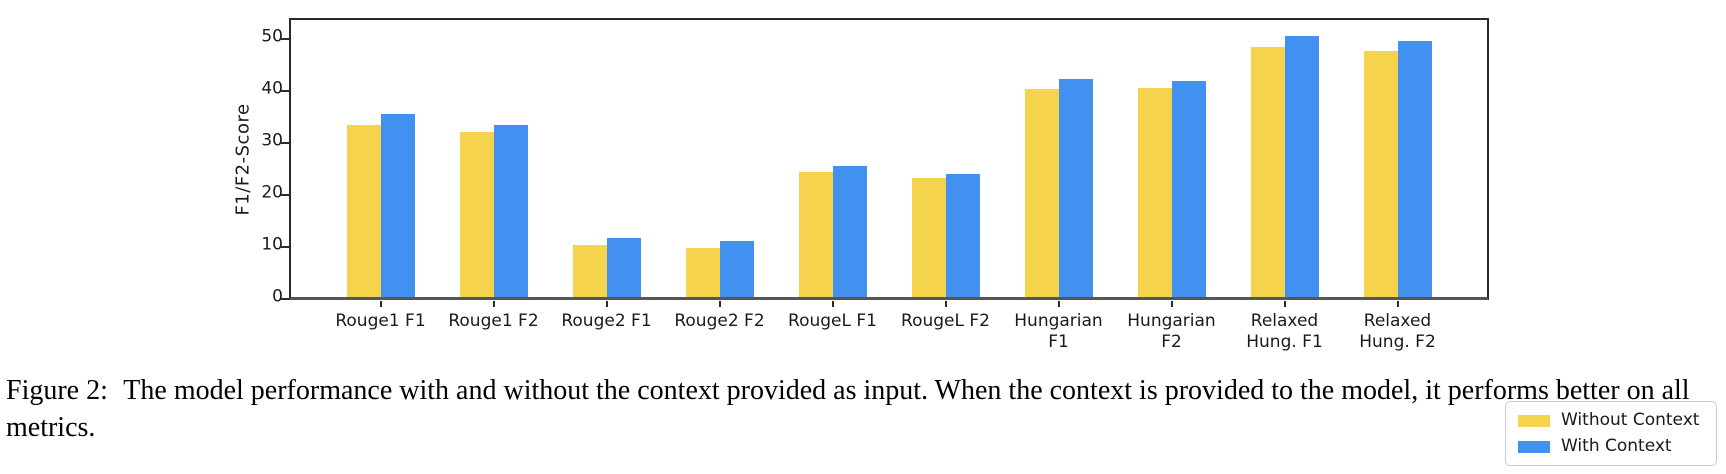 This screenshot has width=1726, height=474. Describe the element at coordinates (1611, 433) in the screenshot. I see `legend: Without Context With Context` at that location.